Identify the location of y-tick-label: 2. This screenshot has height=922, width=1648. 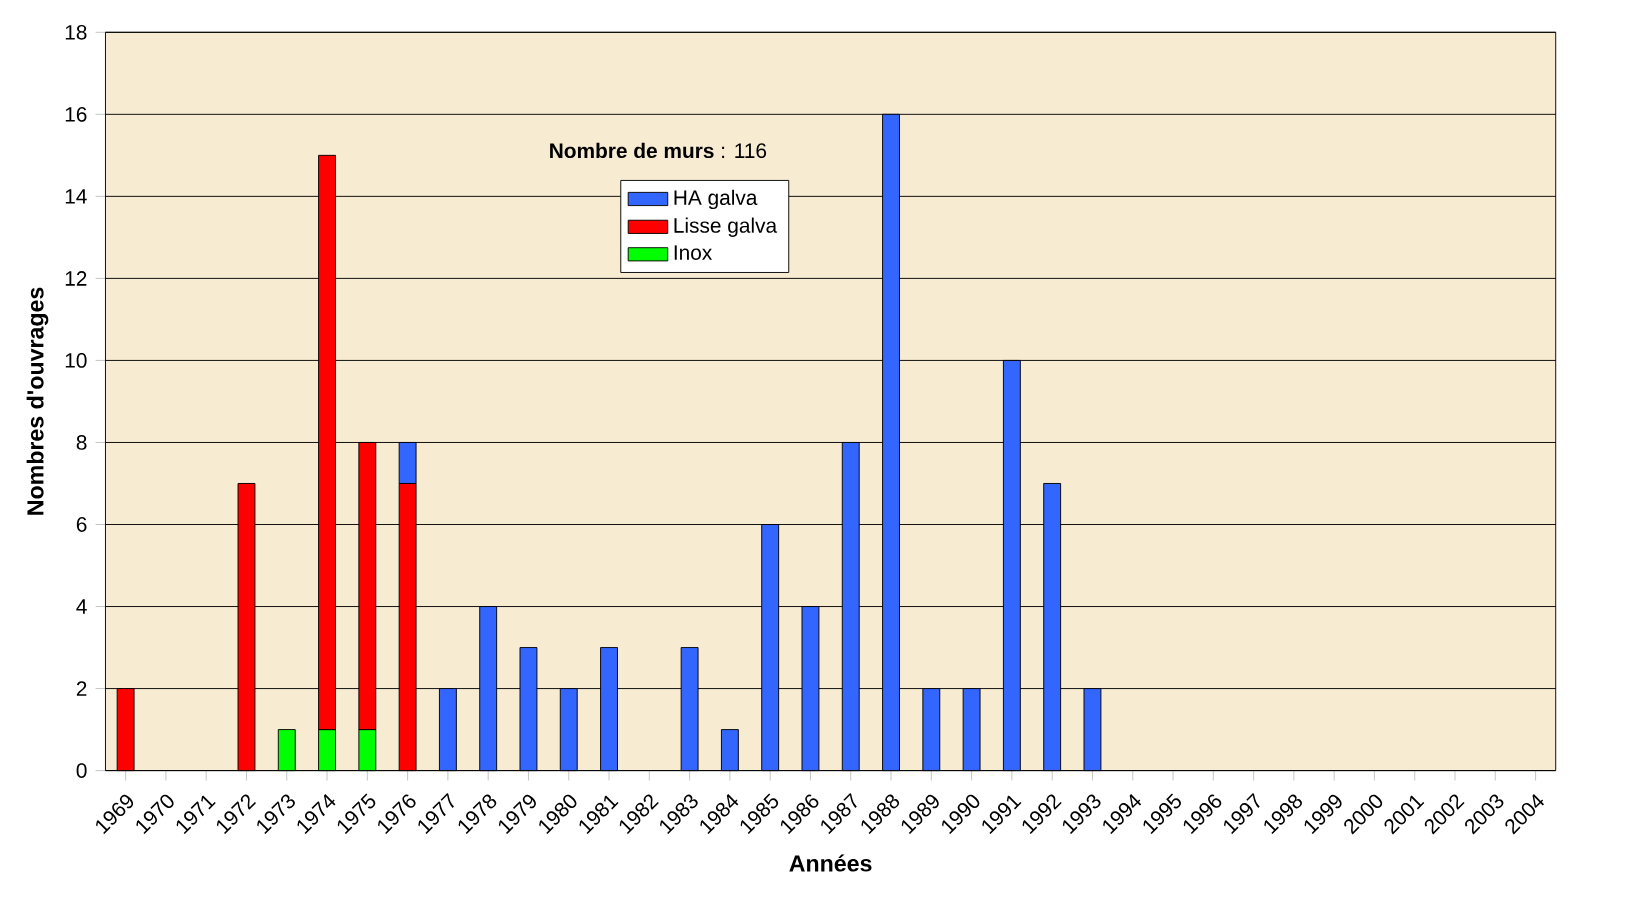
(81, 688).